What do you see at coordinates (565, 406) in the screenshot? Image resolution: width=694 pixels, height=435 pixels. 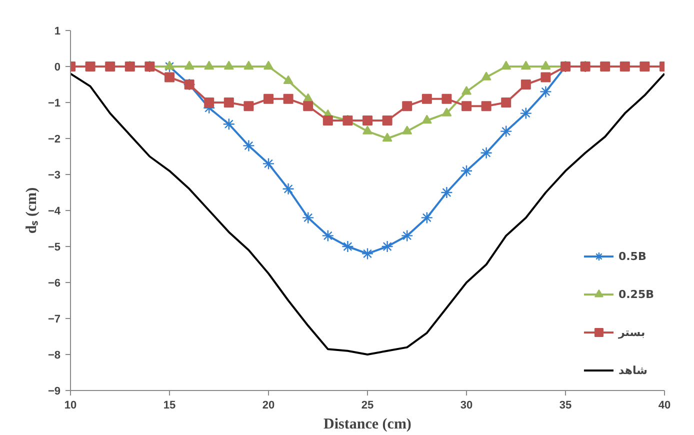 I see `x-tick-label: 35` at bounding box center [565, 406].